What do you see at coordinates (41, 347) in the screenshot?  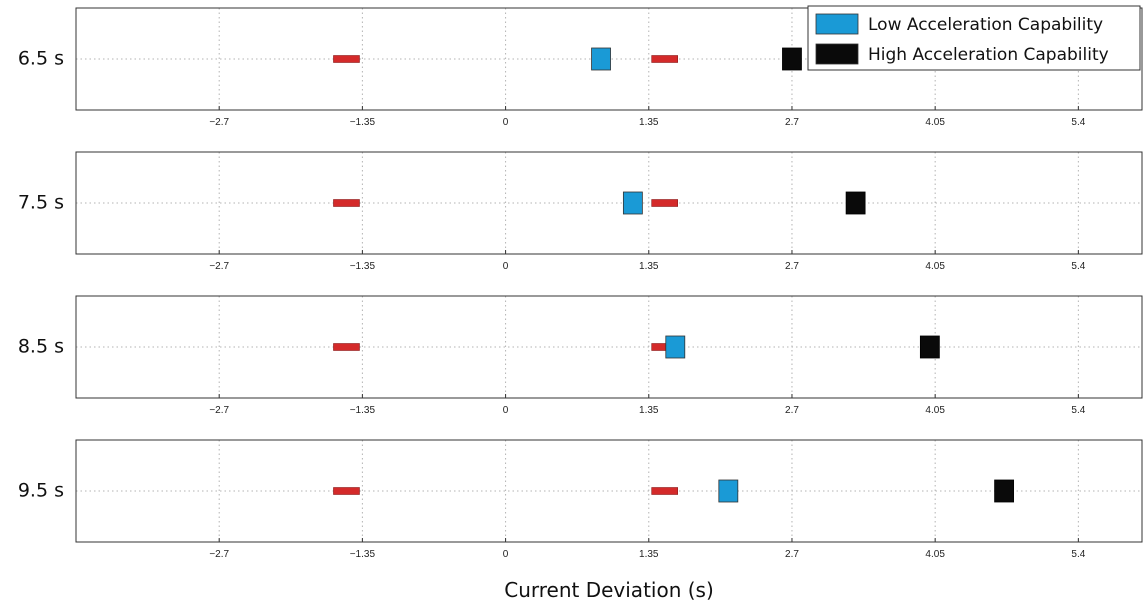 I see `row-label: 8.5 s` at bounding box center [41, 347].